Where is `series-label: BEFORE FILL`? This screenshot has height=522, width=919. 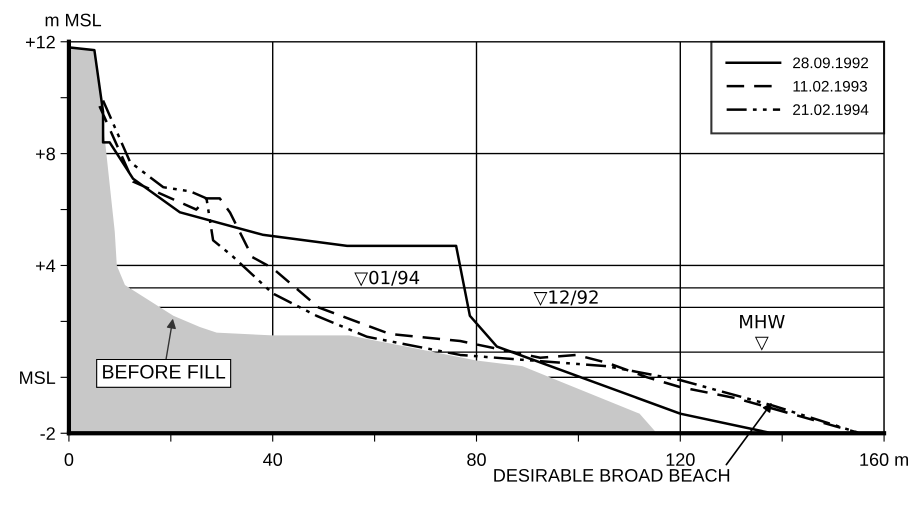
series-label: BEFORE FILL is located at coordinates (164, 371).